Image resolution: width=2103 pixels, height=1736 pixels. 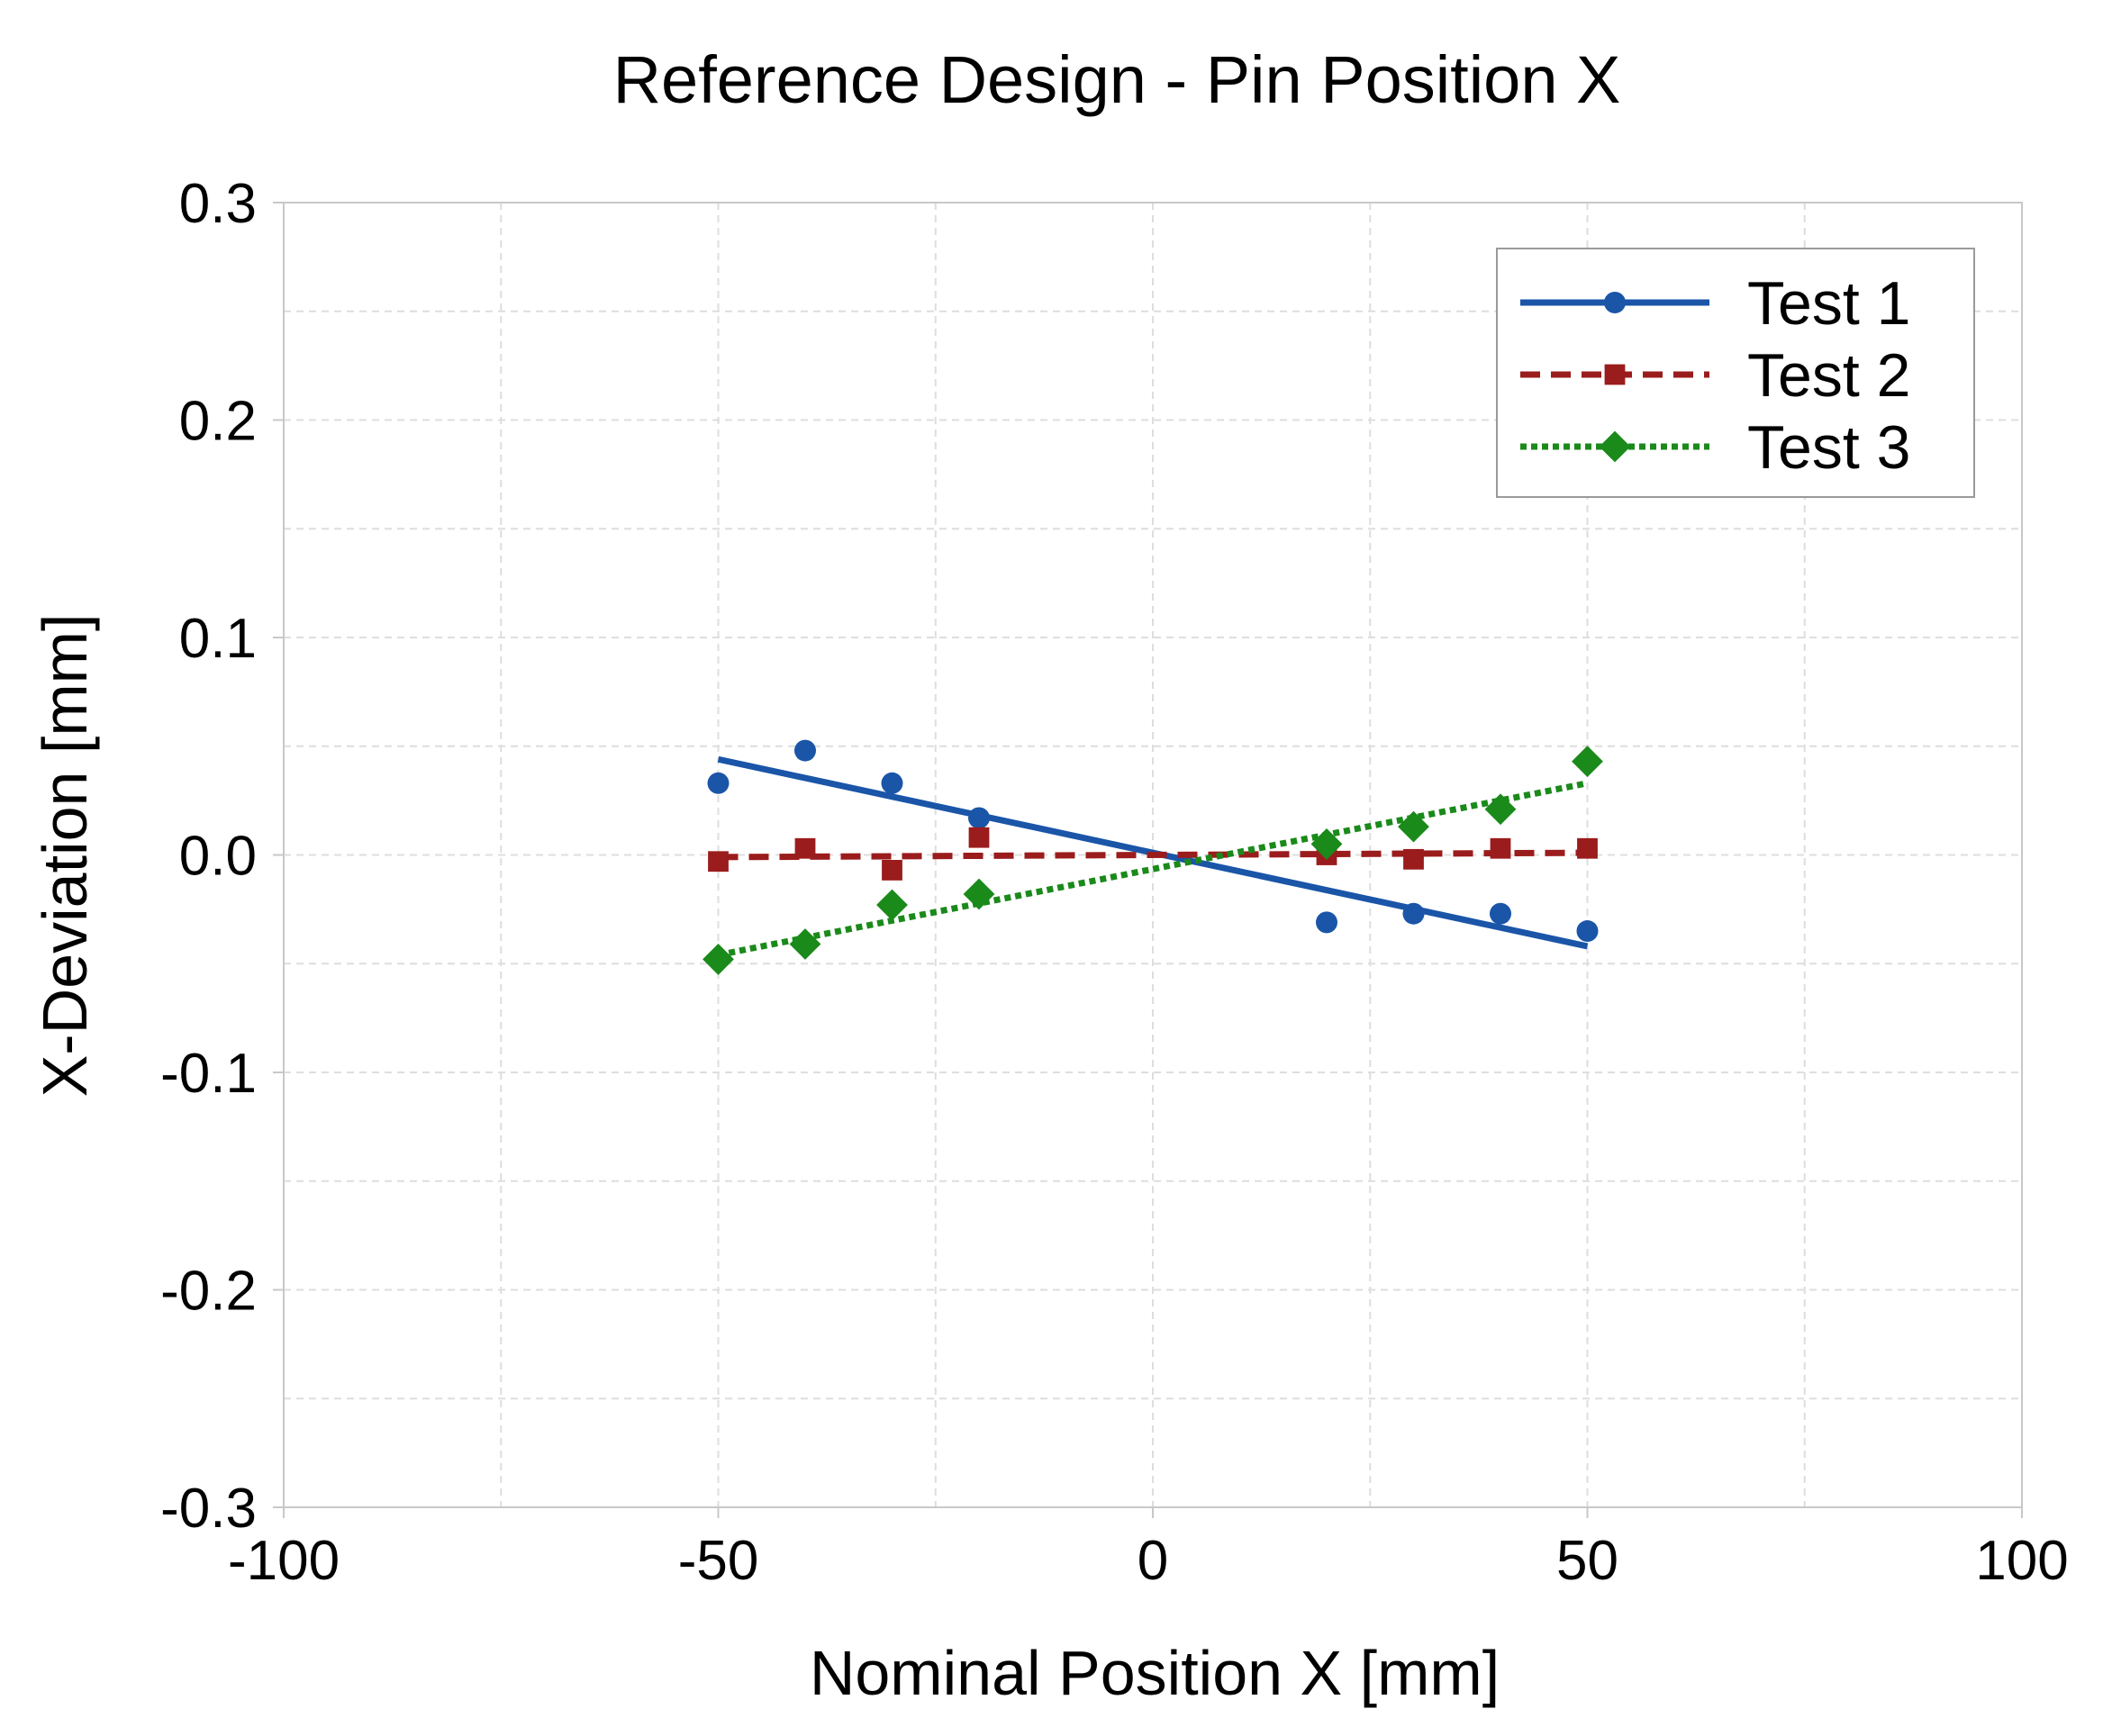 I want to click on x-axis-label: Nominal Position X [mm], so click(x=1155, y=1673).